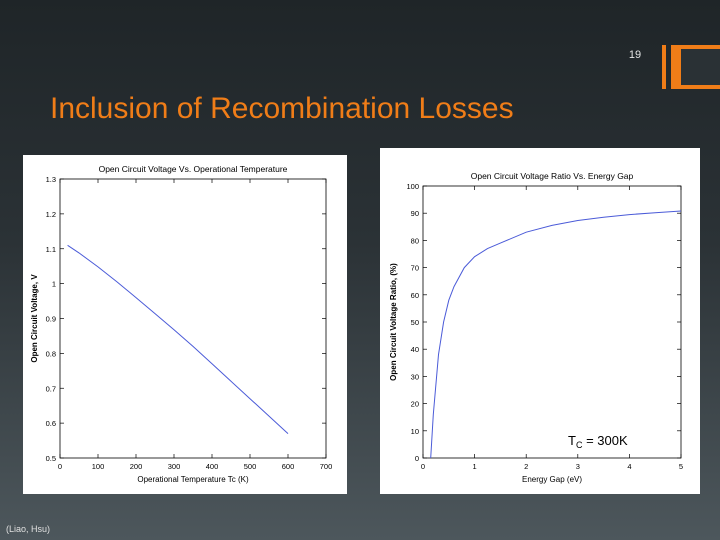 This screenshot has height=540, width=720. What do you see at coordinates (681, 466) in the screenshot?
I see `x-tick-label: 5` at bounding box center [681, 466].